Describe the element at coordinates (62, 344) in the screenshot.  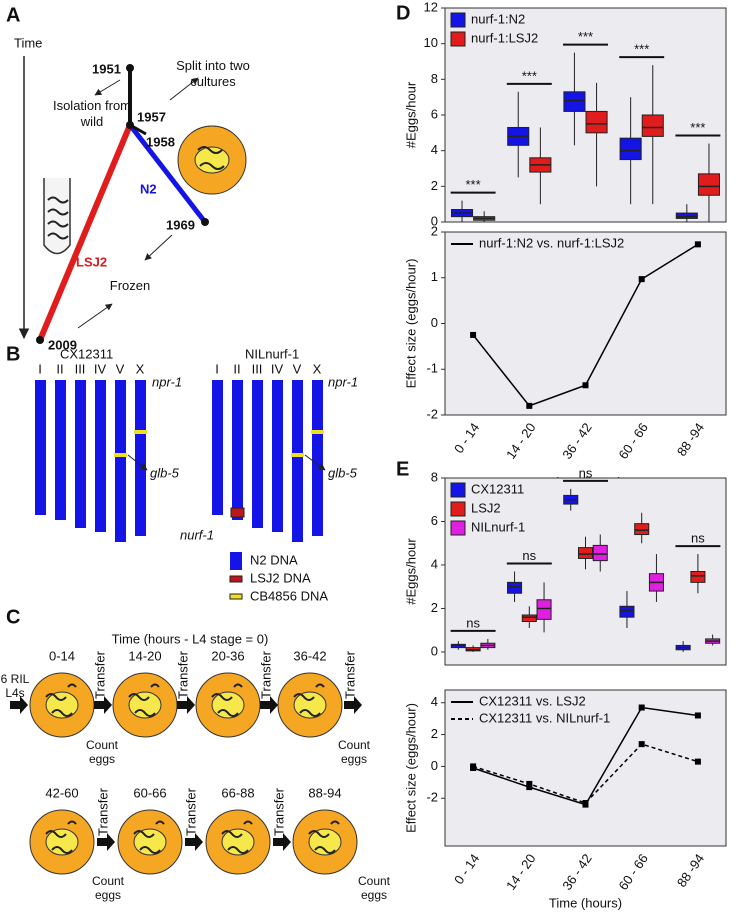
I see `year: 2009` at that location.